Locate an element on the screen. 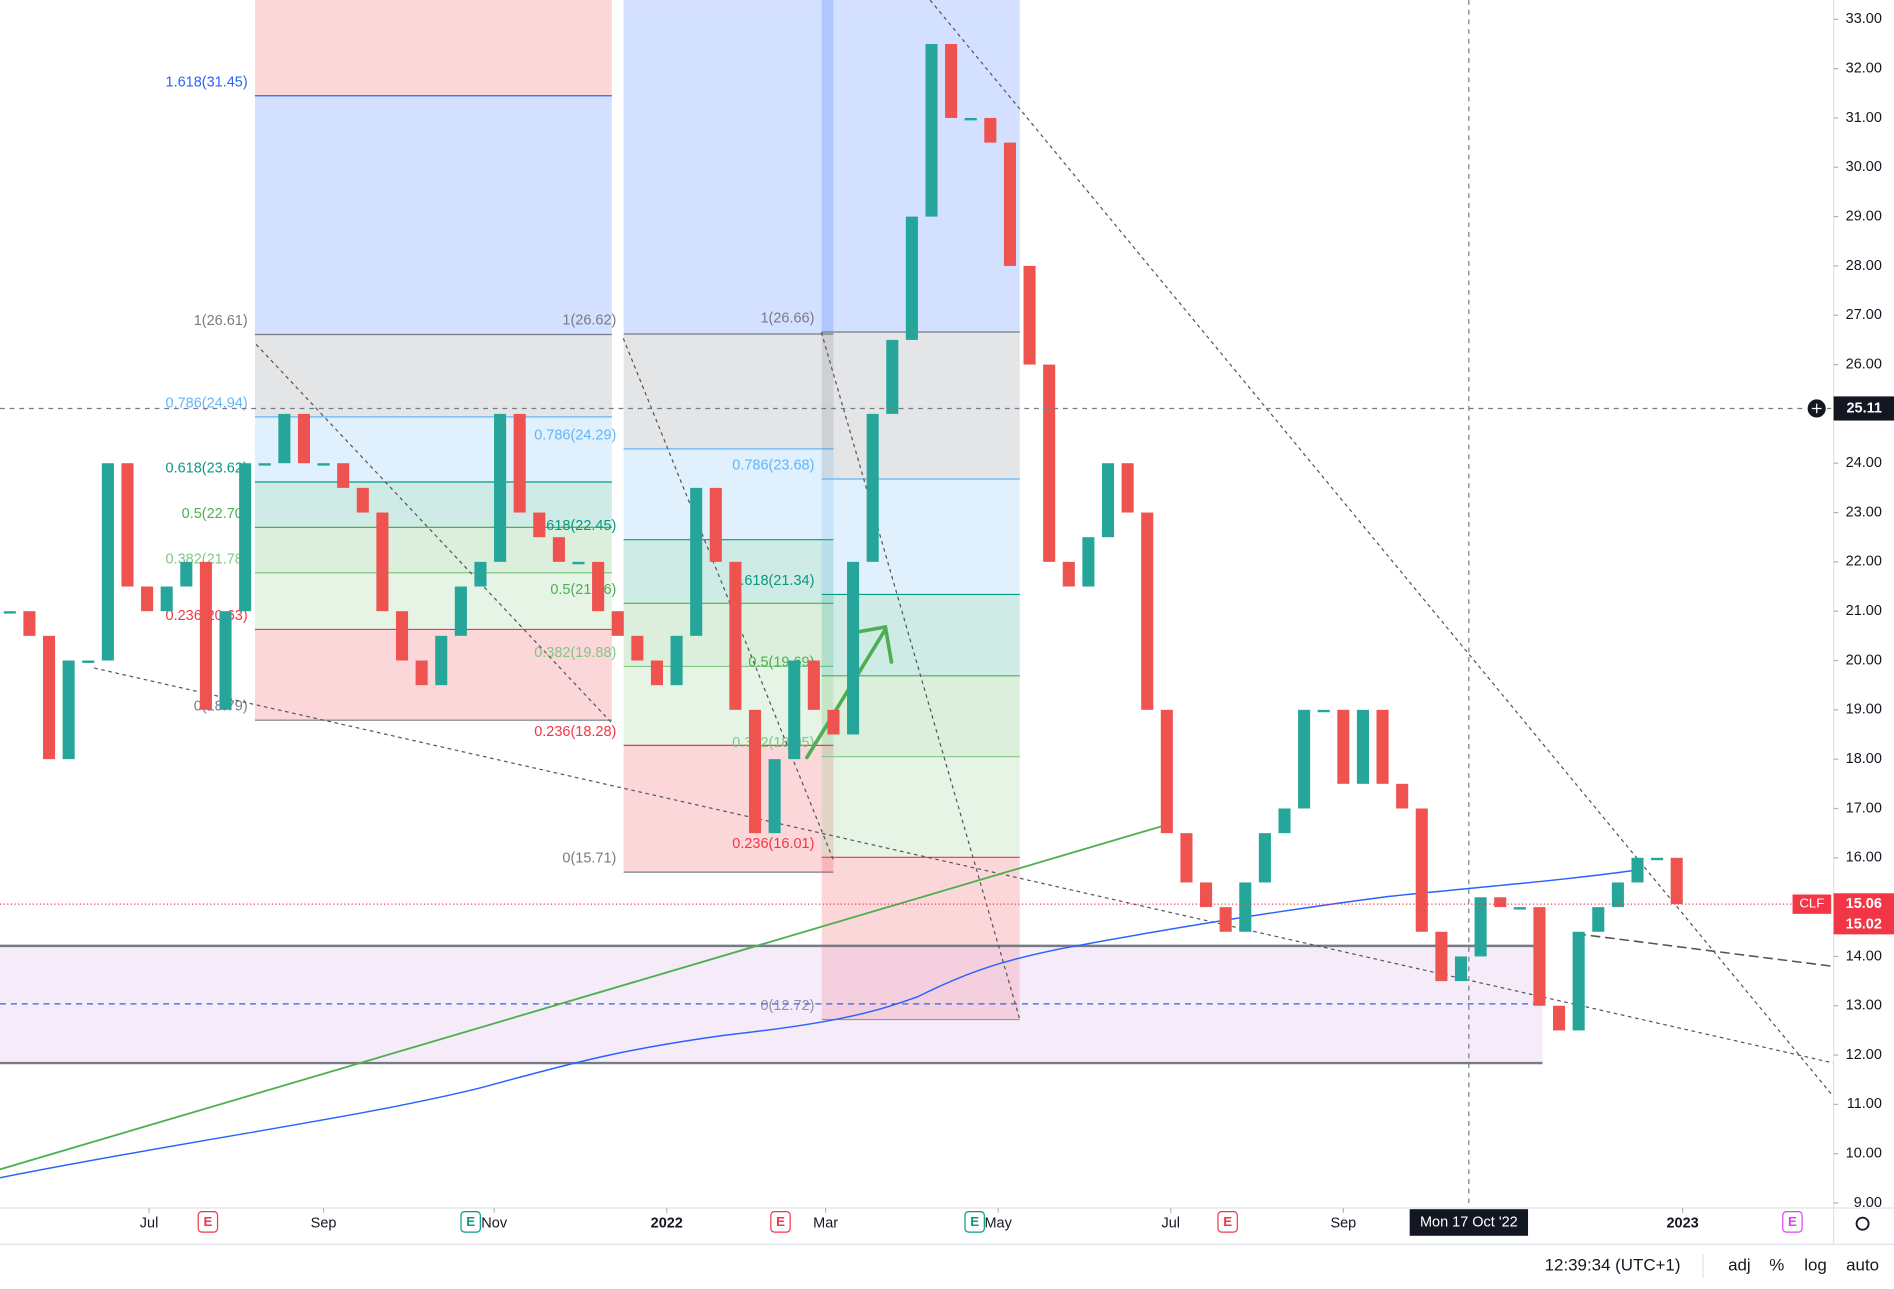 The image size is (1894, 1289). fib-label: 0.5(22.70) is located at coordinates (215, 514).